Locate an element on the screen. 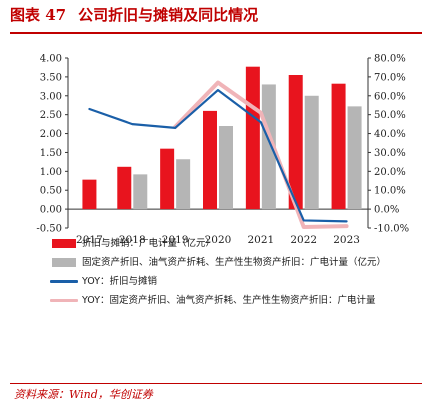 This screenshot has height=404, width=432. y-left-tick-label: 4.00 is located at coordinates (51, 59).